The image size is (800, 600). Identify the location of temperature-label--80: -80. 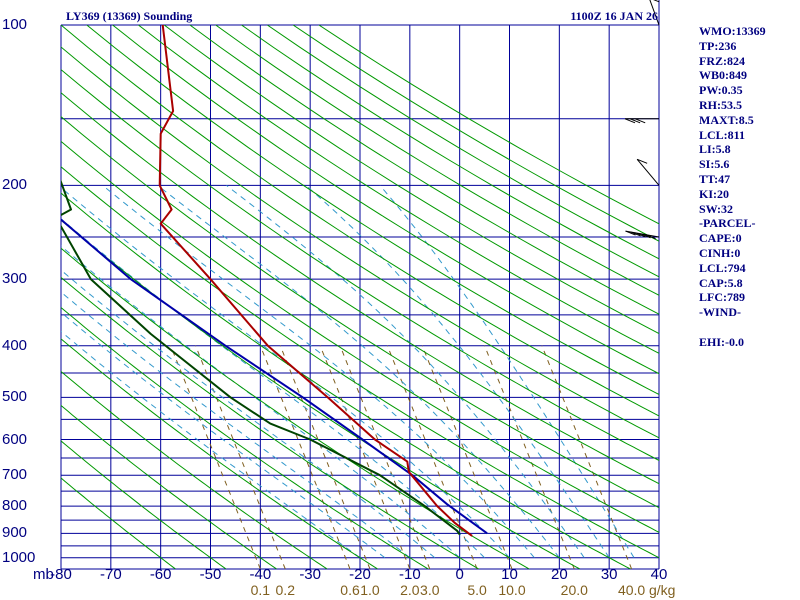
(61, 574).